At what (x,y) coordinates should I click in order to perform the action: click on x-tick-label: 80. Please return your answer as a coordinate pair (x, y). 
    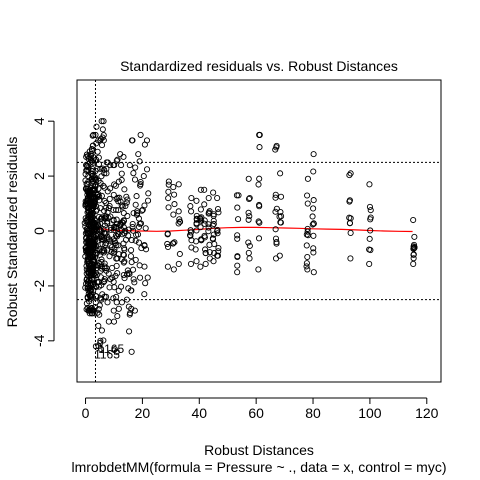
    Looking at the image, I should click on (313, 413).